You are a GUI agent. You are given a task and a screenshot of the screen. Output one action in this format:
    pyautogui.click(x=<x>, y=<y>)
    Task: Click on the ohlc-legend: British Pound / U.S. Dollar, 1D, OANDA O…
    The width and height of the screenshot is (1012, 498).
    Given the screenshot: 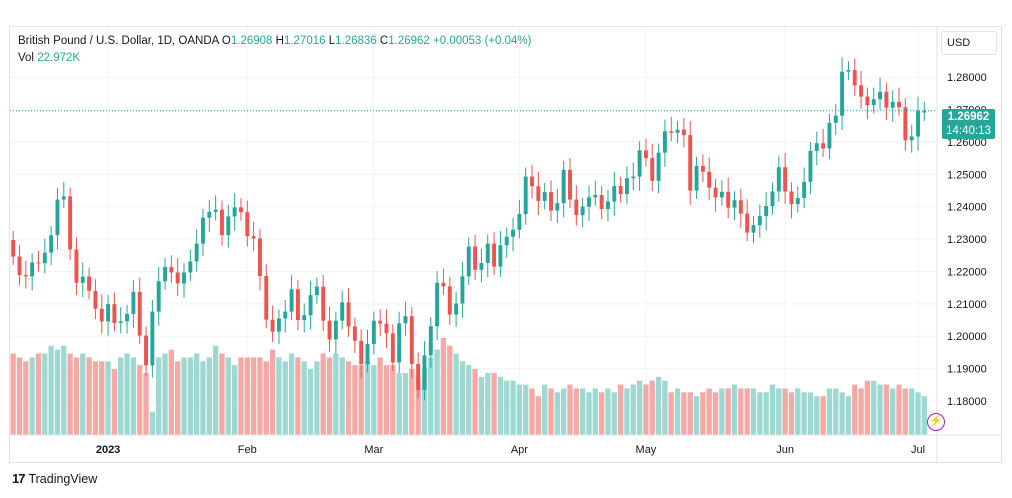 What is the action you would take?
    pyautogui.click(x=274, y=41)
    